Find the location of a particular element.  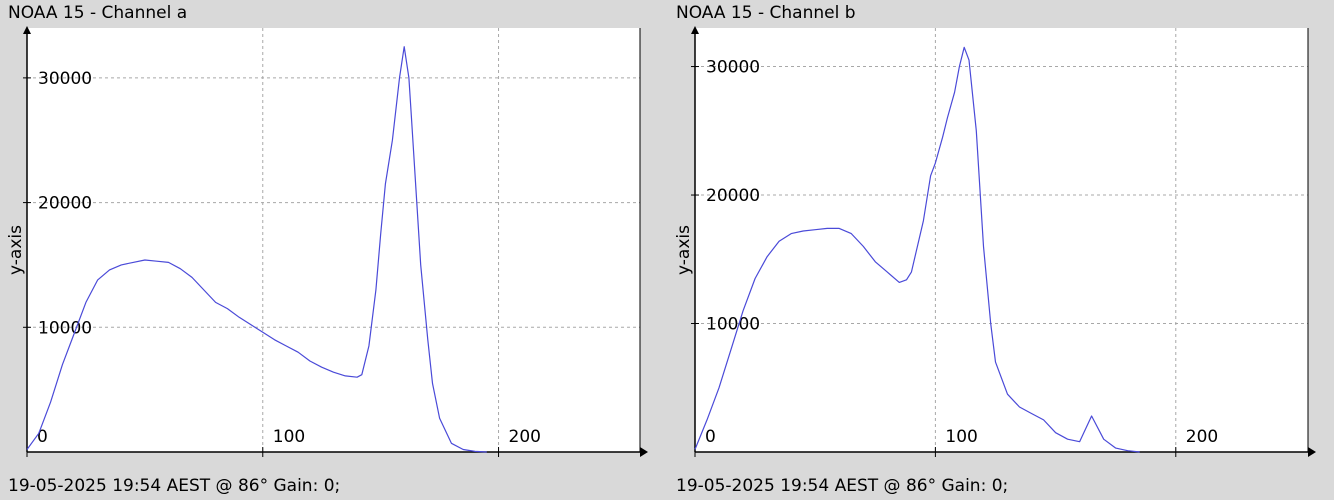

chart-title: NOAA 15 - Channel a is located at coordinates (98, 13).